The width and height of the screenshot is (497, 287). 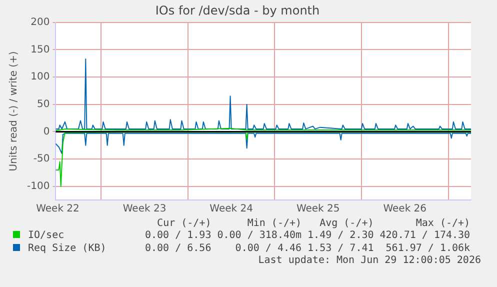 I want to click on text: 0.00 / 1.93, so click(x=178, y=235).